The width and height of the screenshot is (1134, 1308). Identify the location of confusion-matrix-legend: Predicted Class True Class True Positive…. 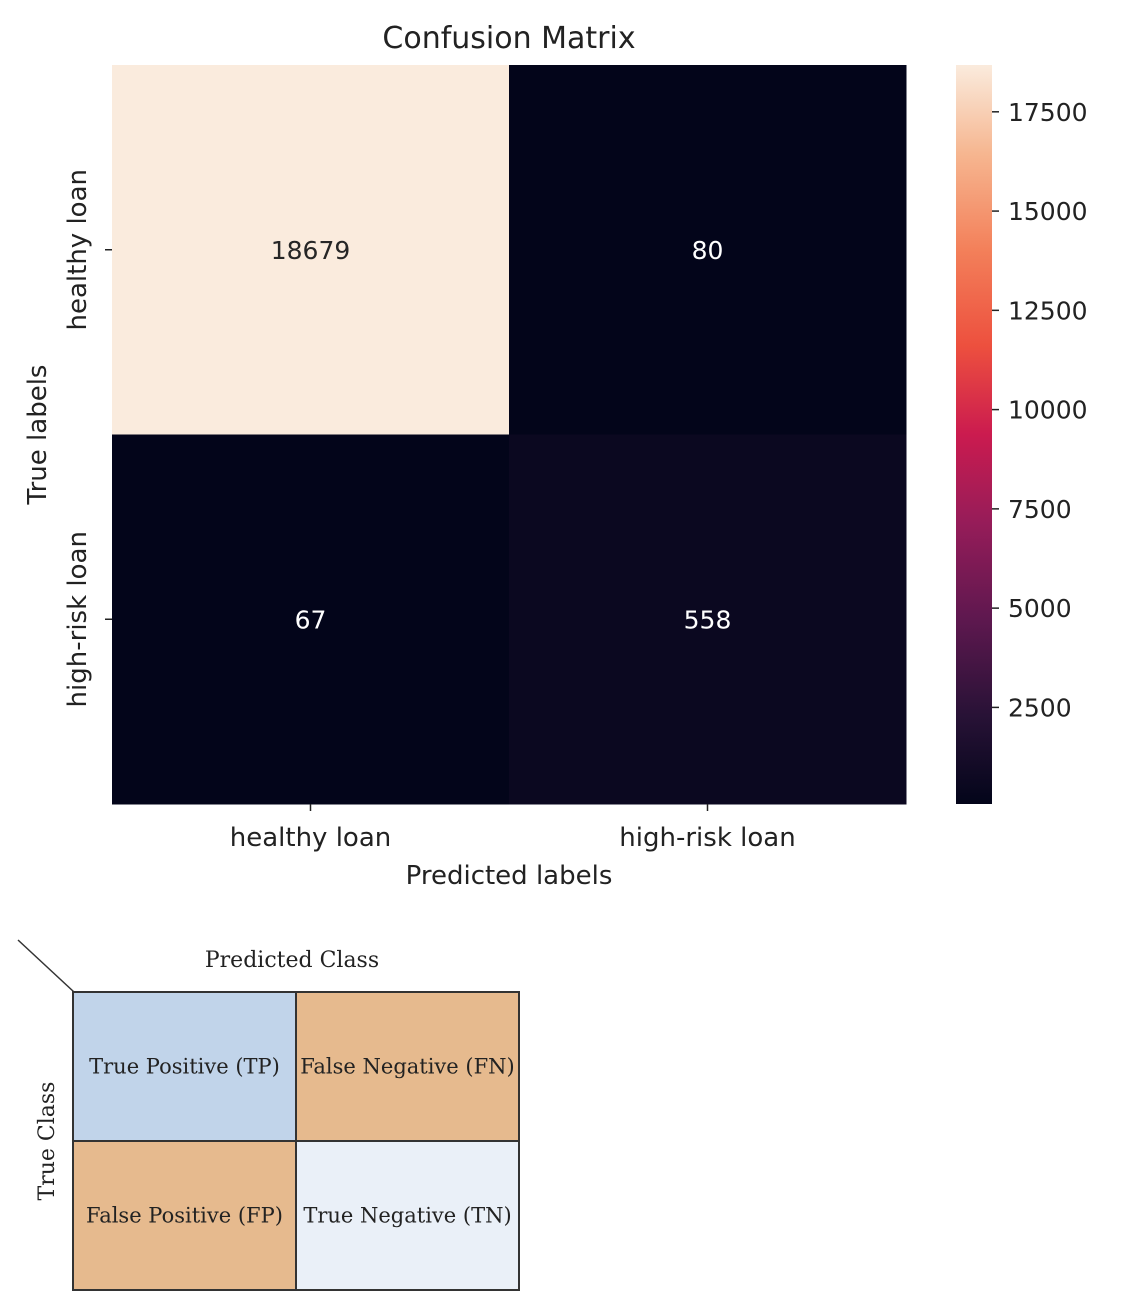
(268, 1115).